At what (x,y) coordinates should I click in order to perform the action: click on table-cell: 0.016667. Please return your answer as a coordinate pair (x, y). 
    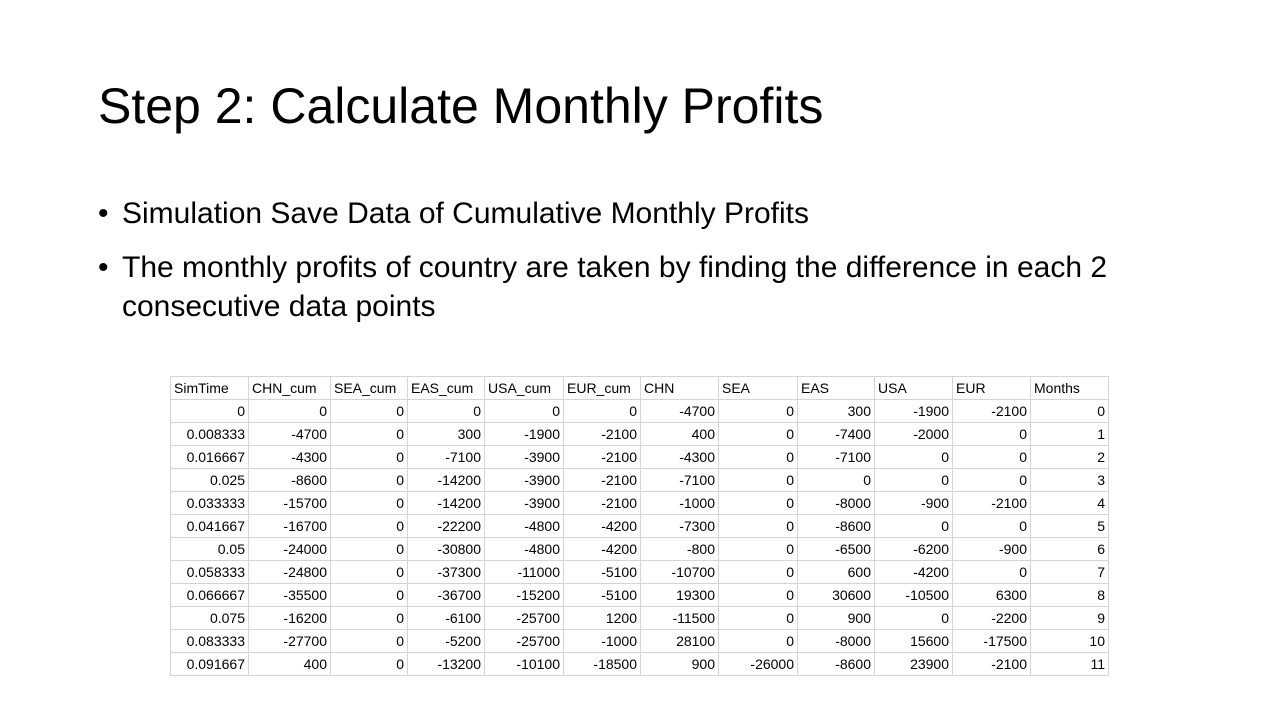
    Looking at the image, I should click on (209, 457).